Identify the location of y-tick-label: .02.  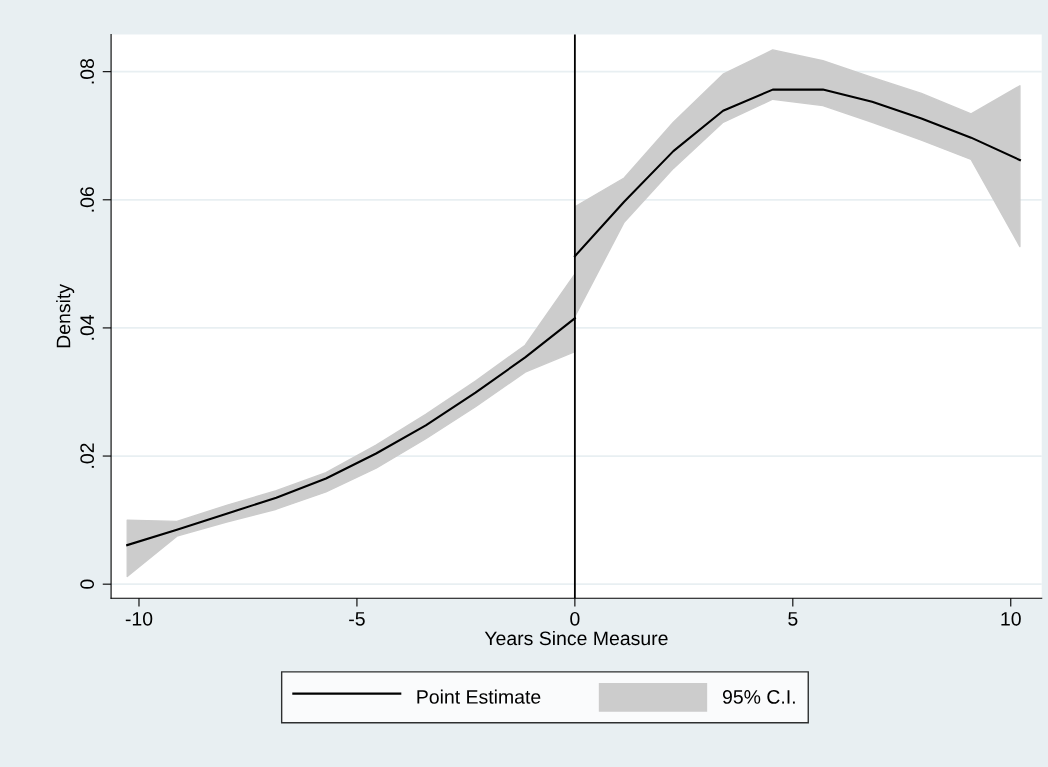
(87, 455).